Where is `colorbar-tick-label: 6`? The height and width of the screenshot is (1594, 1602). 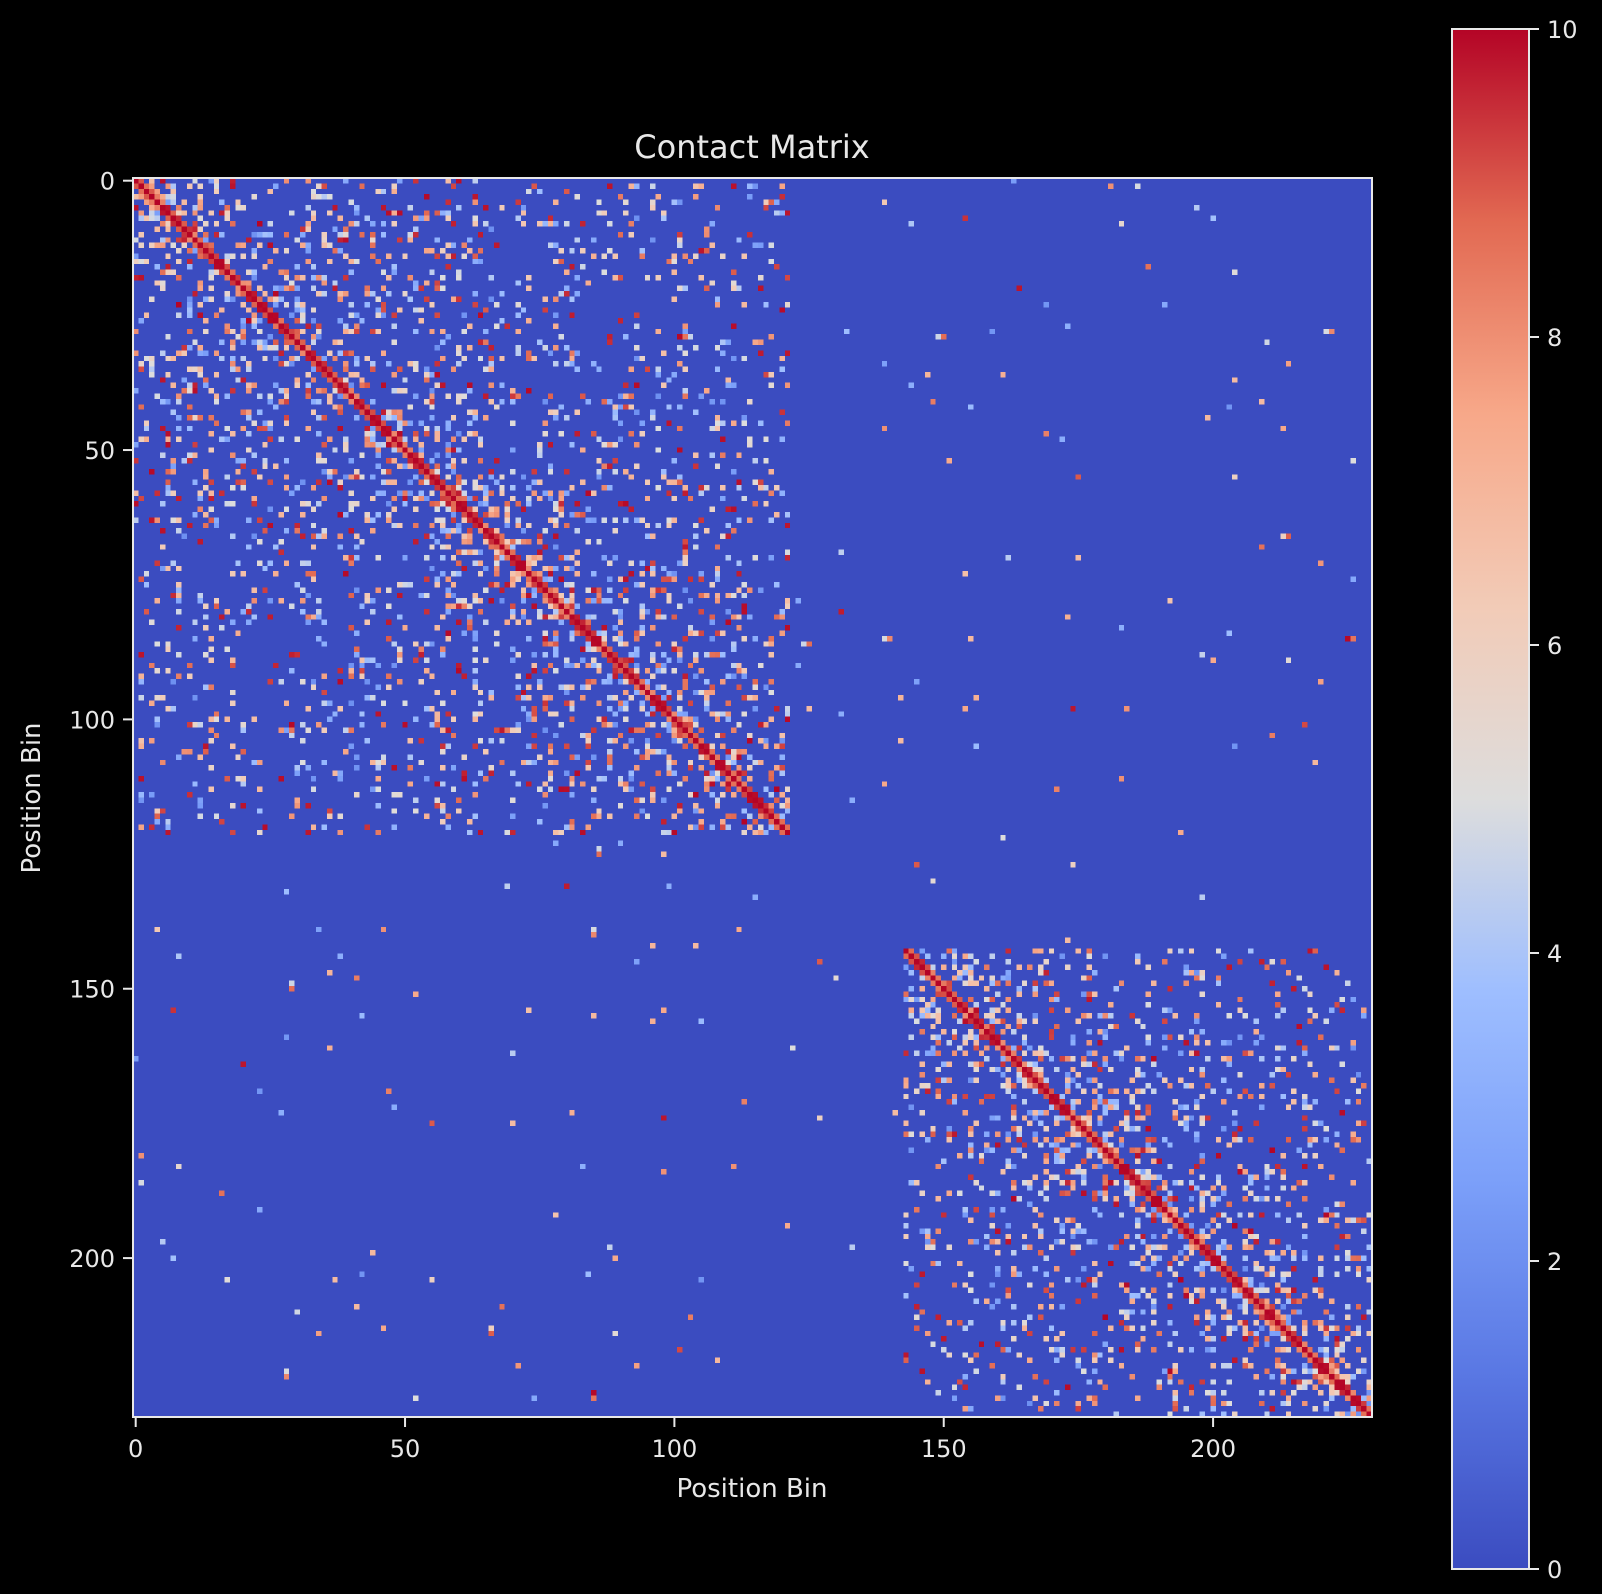
colorbar-tick-label: 6 is located at coordinates (1554, 646).